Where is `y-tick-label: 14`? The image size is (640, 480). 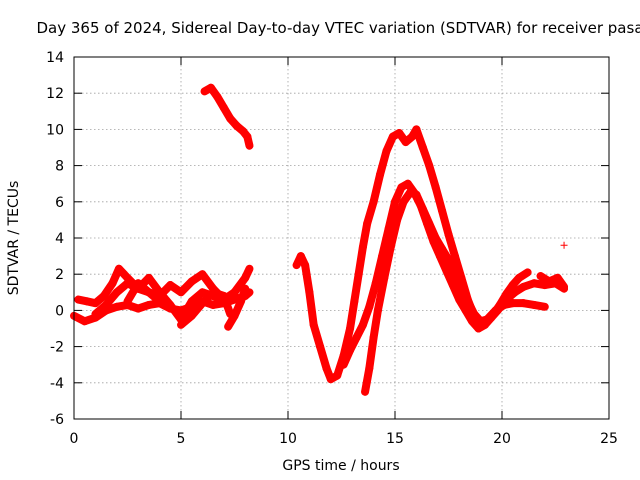 y-tick-label: 14 is located at coordinates (55, 58).